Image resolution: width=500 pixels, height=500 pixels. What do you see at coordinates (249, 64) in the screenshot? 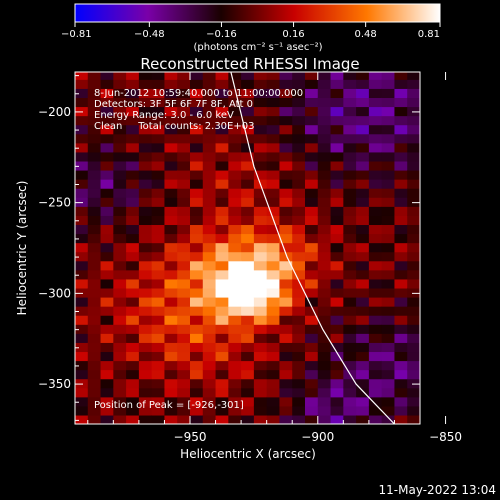
I see `chart-title: Reconstructed RHESSI Image` at bounding box center [249, 64].